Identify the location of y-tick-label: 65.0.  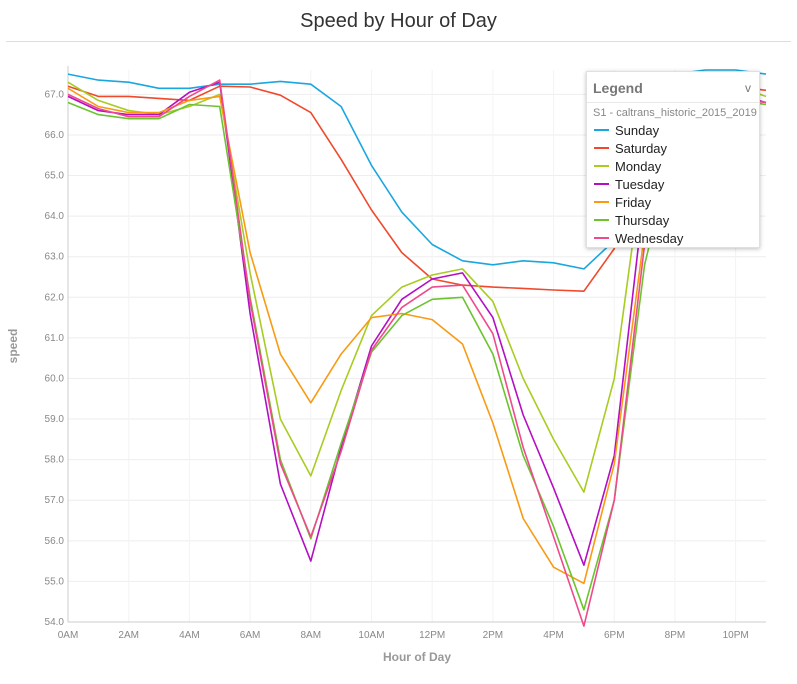
(55, 176).